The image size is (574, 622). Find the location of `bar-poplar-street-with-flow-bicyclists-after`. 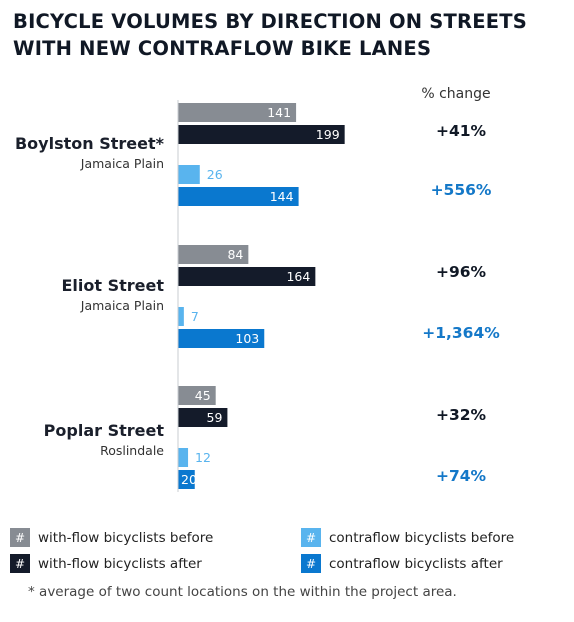

bar-poplar-street-with-flow-bicyclists-after is located at coordinates (203, 417).